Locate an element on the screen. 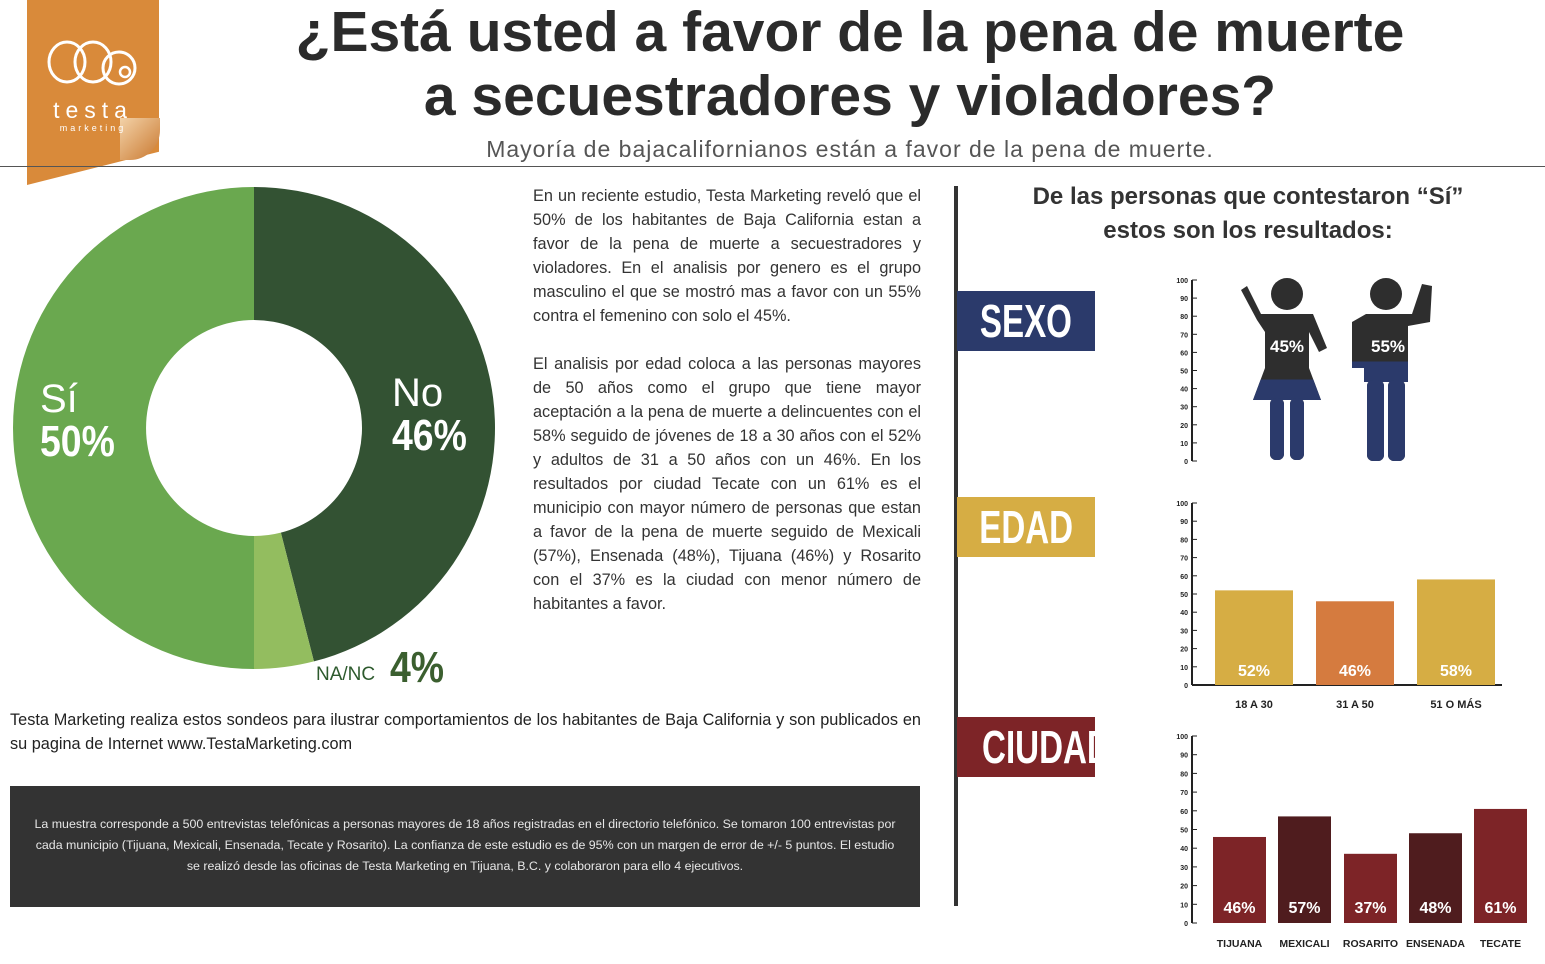 This screenshot has height=964, width=1545. tag-edad: EDAD is located at coordinates (1026, 527).